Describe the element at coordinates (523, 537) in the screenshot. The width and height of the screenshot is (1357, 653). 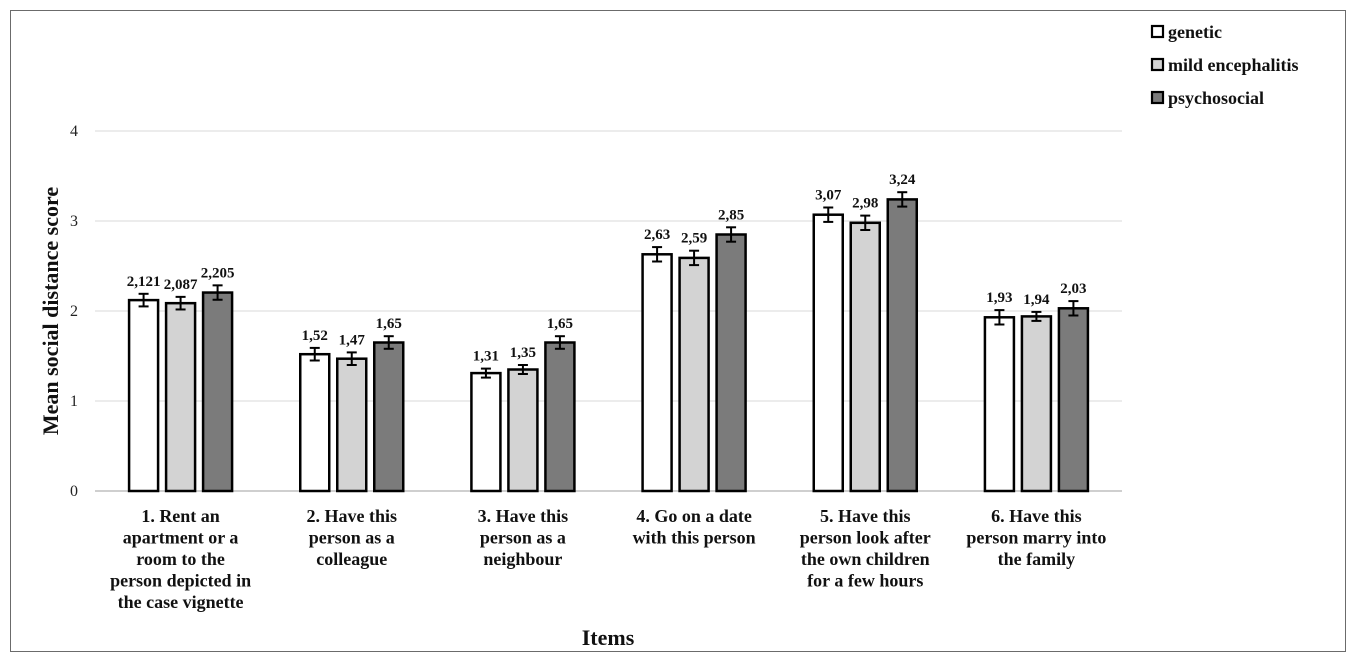
I see `x-tick-label: 3. Have this person as a neighbour` at that location.